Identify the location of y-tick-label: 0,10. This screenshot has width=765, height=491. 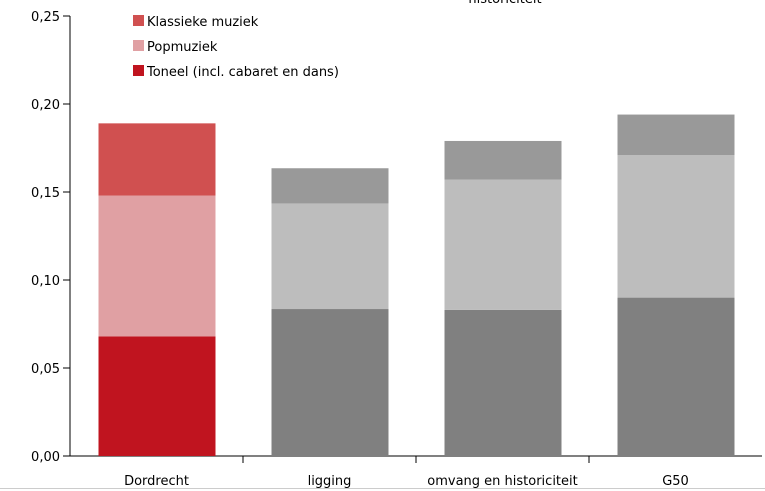
(45, 281).